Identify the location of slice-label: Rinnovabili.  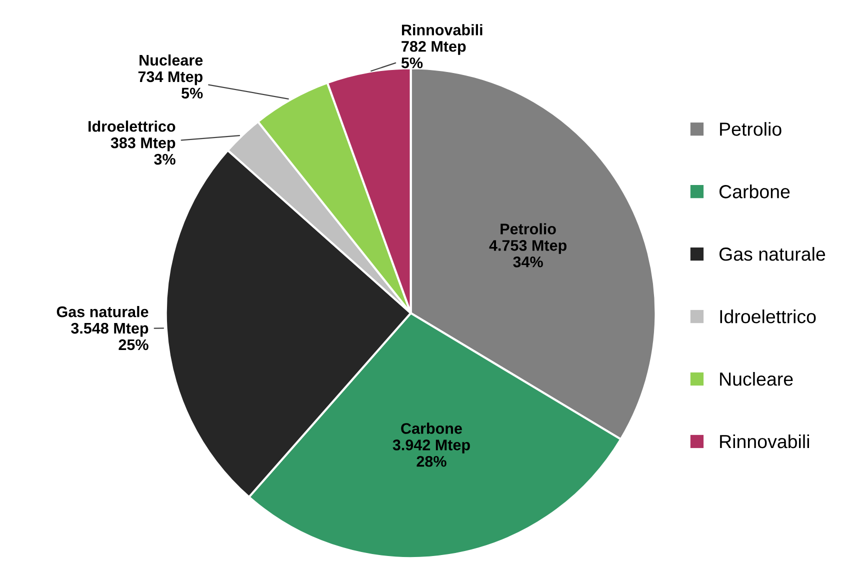
(442, 30).